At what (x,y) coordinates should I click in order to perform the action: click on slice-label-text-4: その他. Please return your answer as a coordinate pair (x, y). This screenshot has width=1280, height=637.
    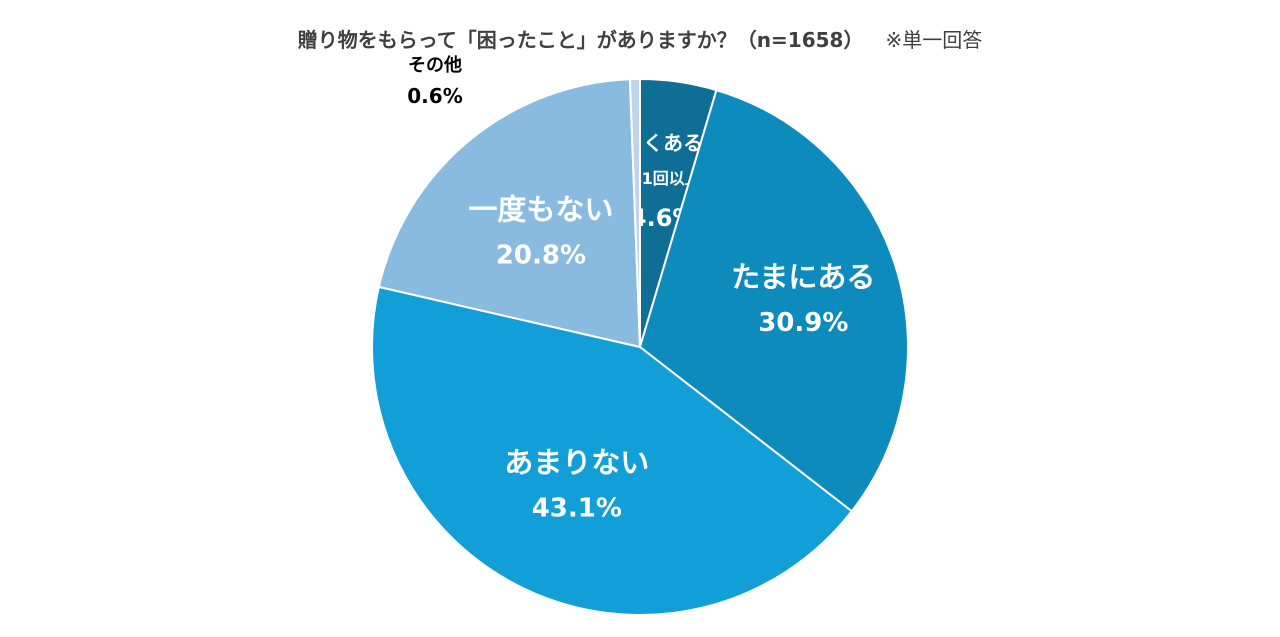
    Looking at the image, I should click on (435, 65).